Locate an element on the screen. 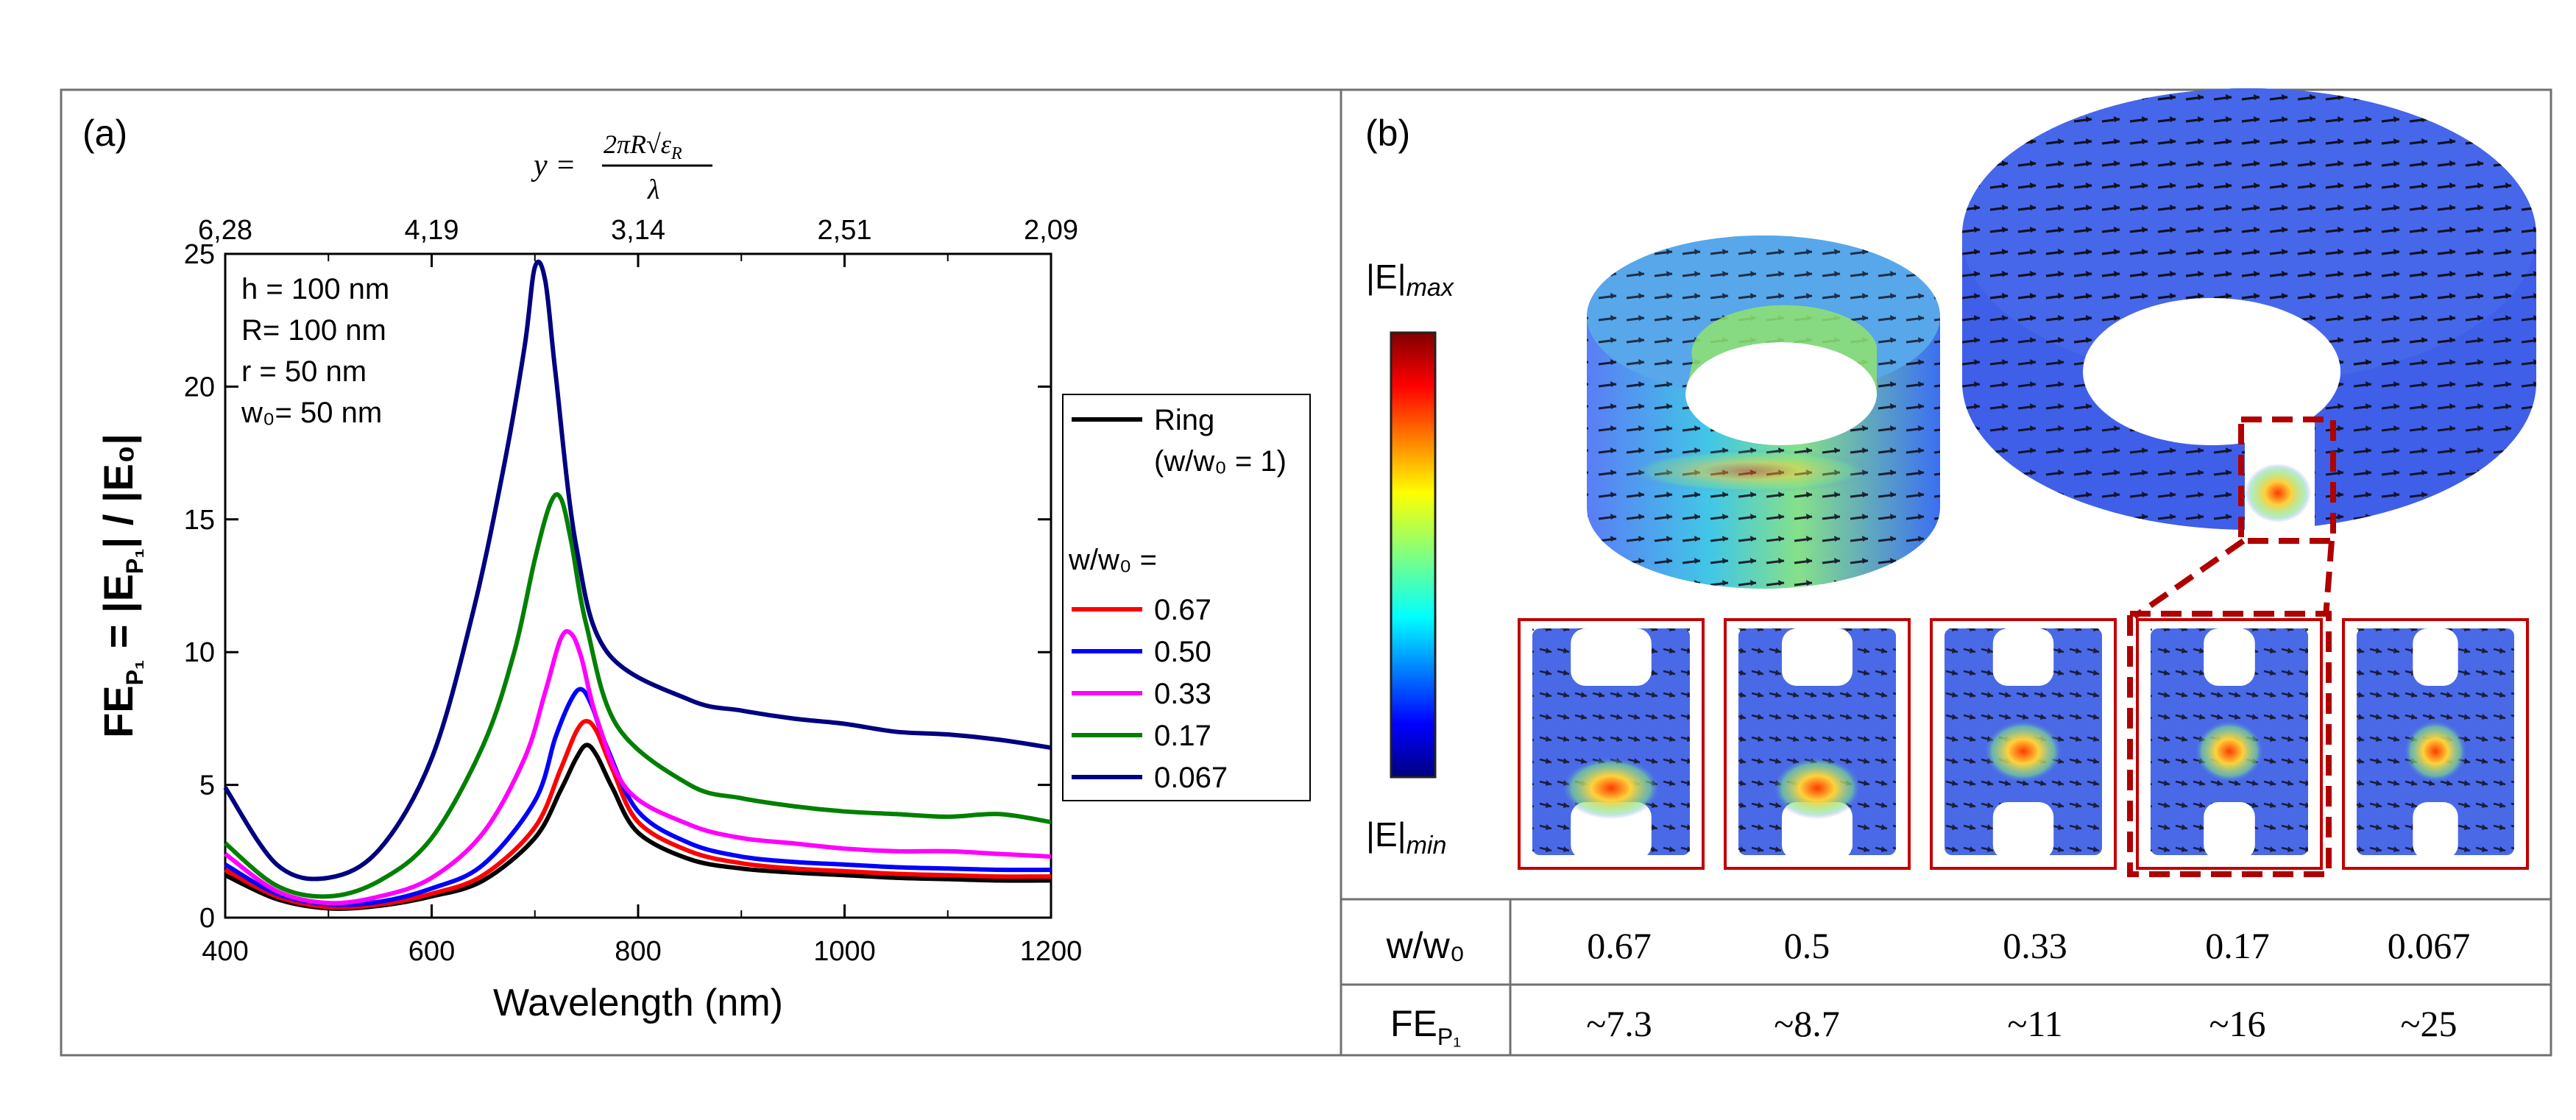 The image size is (2576, 1120). formula-numerator: 2πR√εR is located at coordinates (643, 146).